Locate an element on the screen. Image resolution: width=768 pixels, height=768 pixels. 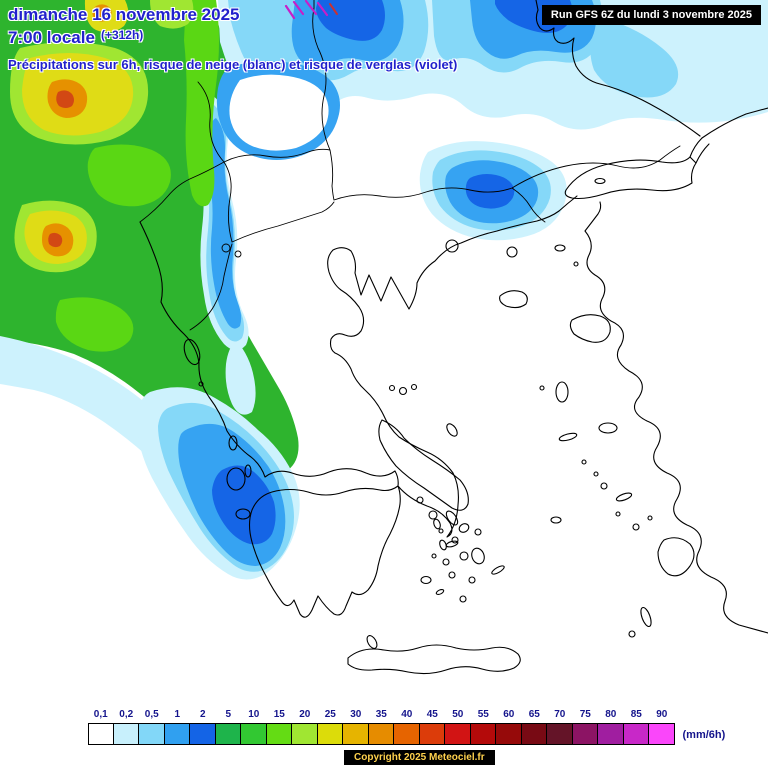
lake-prespa is located at coordinates (238, 254).